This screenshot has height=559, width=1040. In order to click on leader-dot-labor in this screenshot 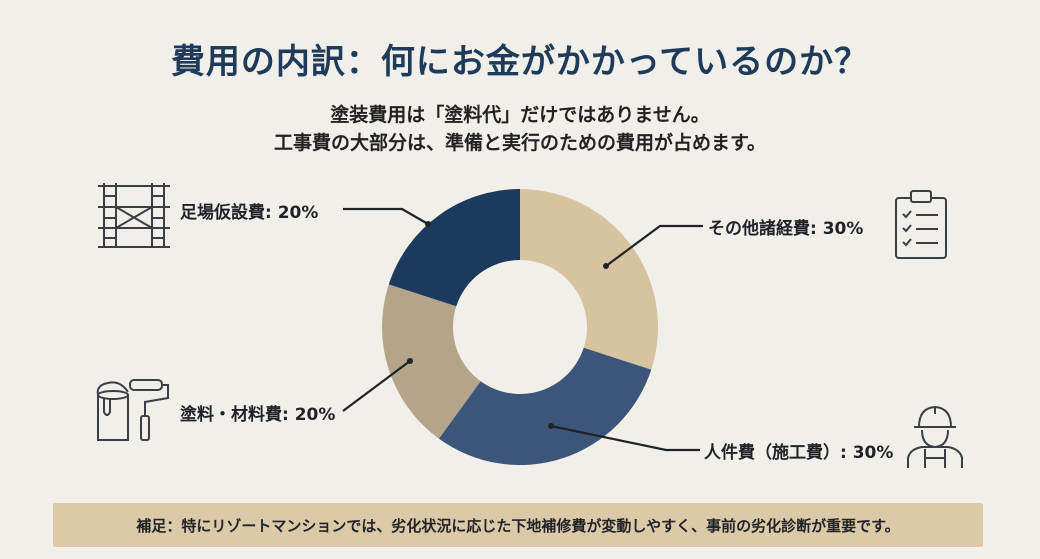, I will do `click(551, 426)`.